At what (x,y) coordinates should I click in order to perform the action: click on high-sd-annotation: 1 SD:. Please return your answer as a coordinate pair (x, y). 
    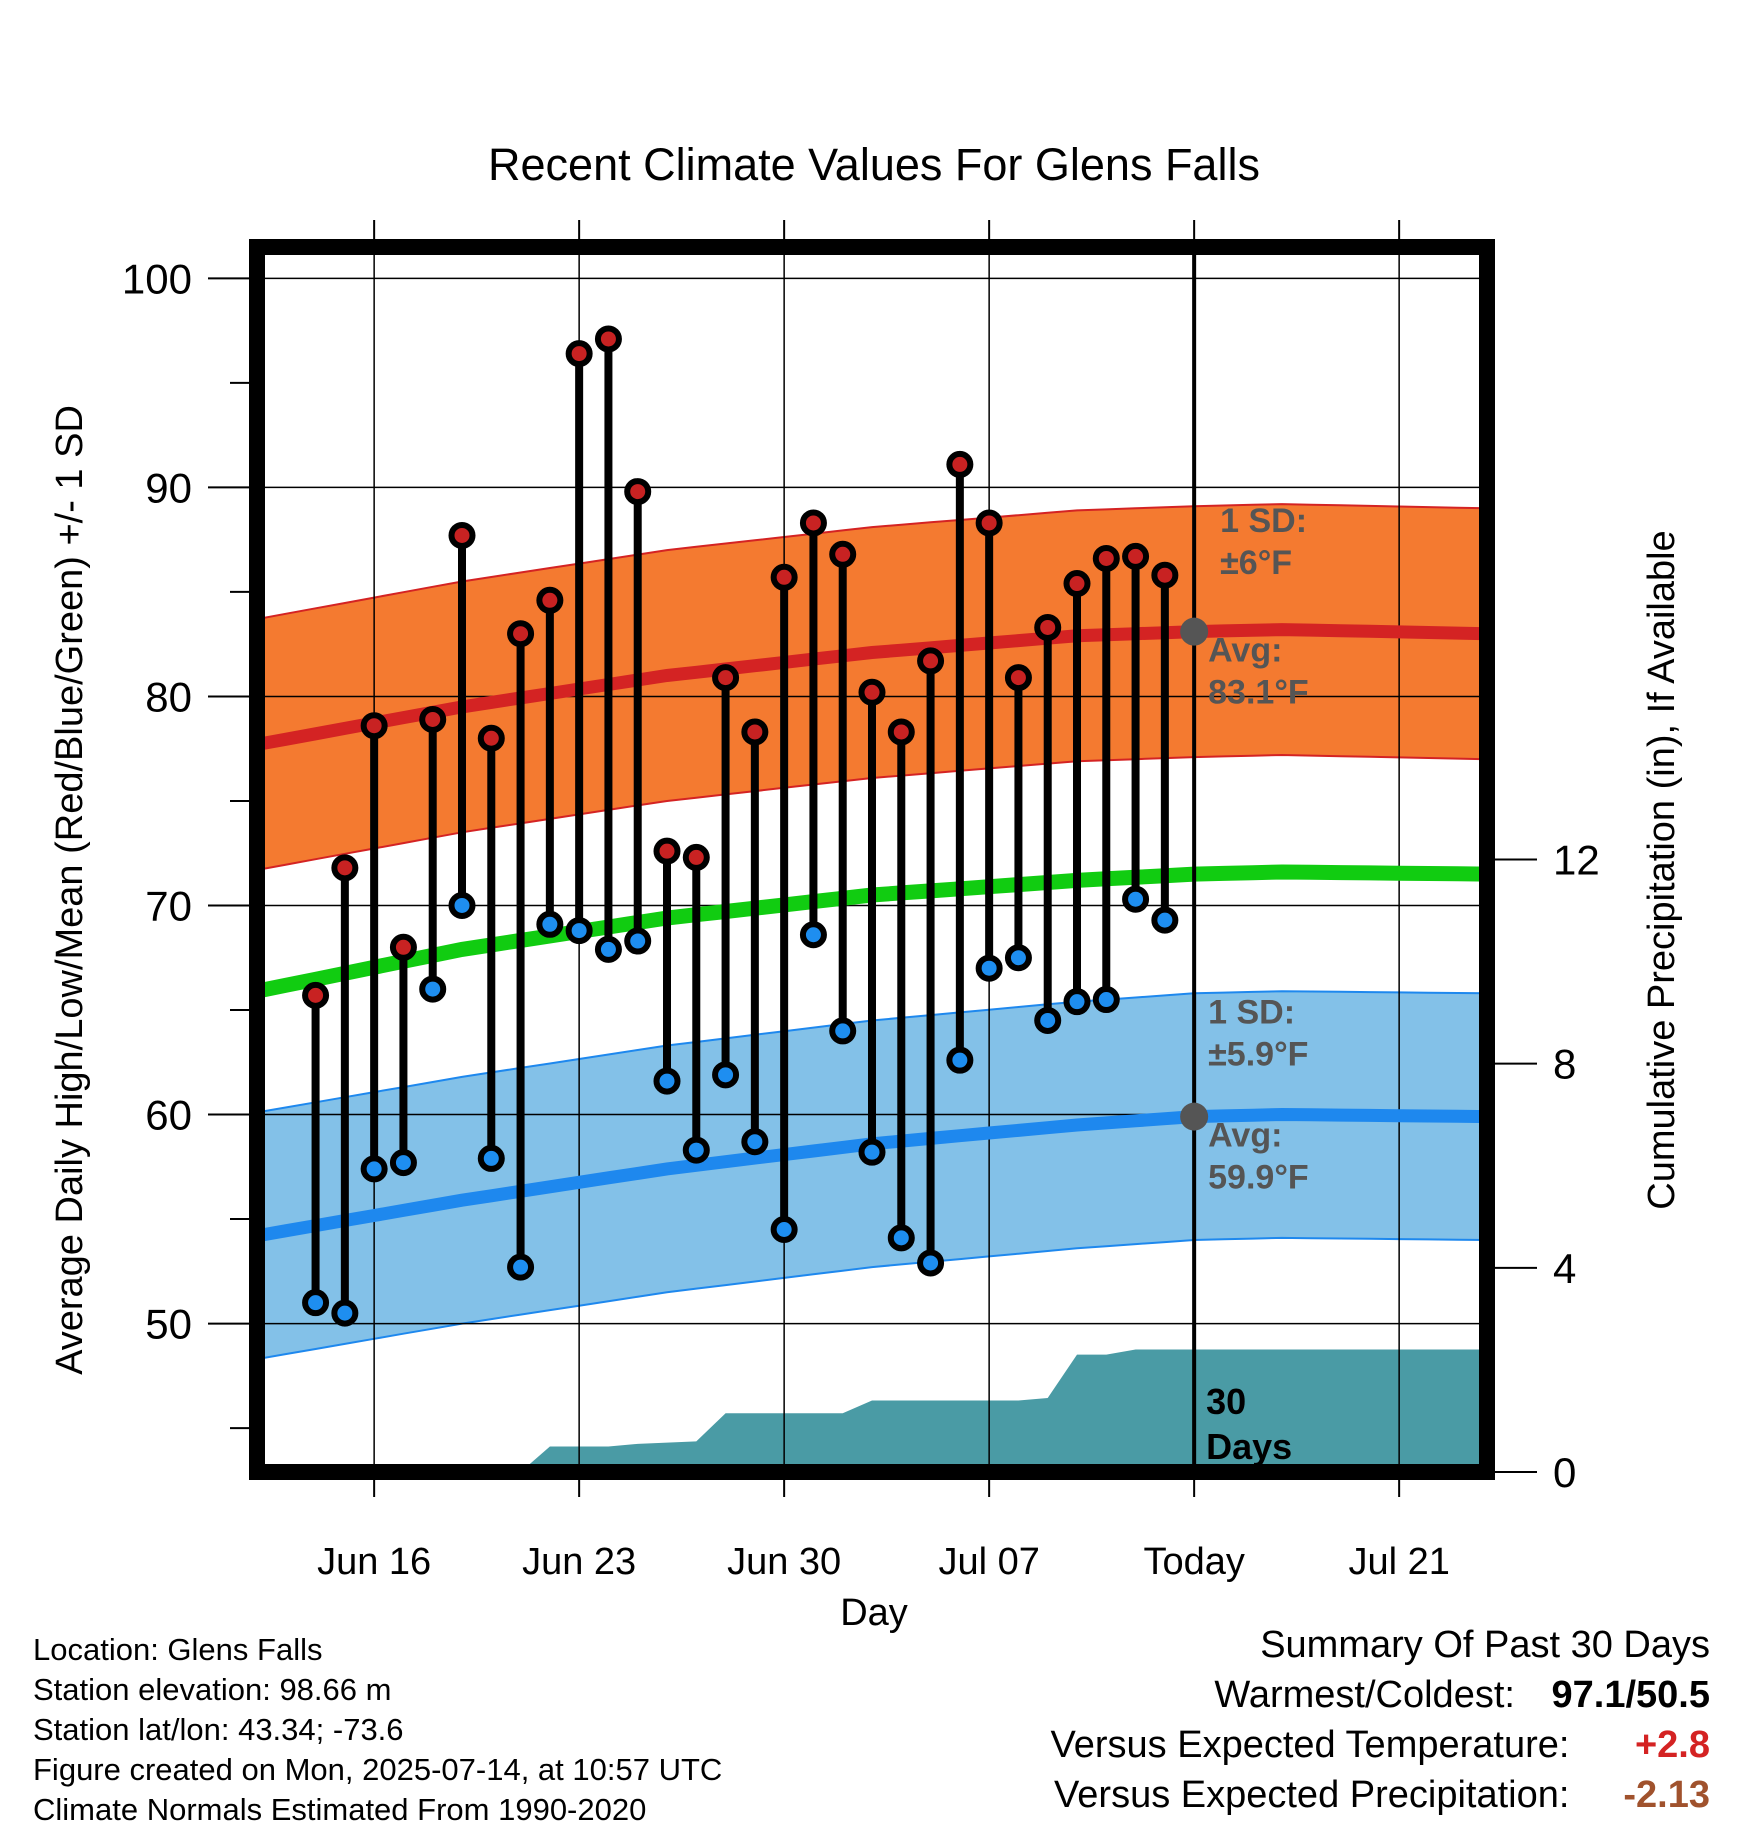
    Looking at the image, I should click on (1263, 521).